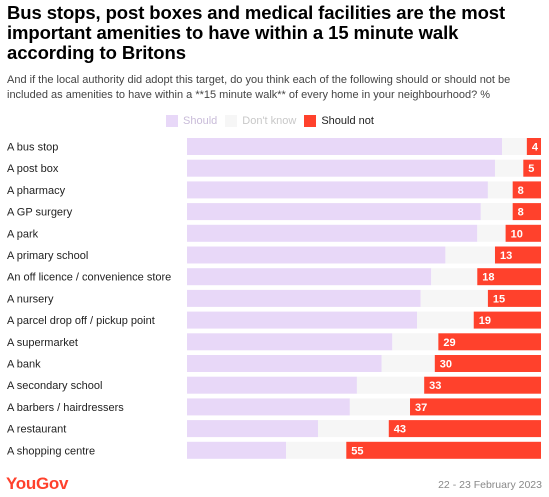 This screenshot has width=549, height=497. I want to click on bar-don-t-know-a-parcel-drop-off-pickup-point, so click(445, 320).